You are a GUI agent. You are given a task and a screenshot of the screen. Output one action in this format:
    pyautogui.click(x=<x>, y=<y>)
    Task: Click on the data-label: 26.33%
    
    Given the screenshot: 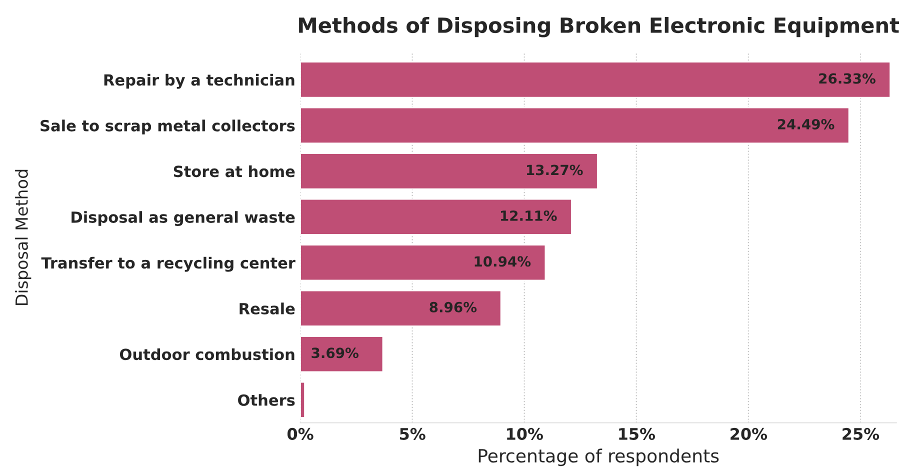 What is the action you would take?
    pyautogui.click(x=847, y=78)
    